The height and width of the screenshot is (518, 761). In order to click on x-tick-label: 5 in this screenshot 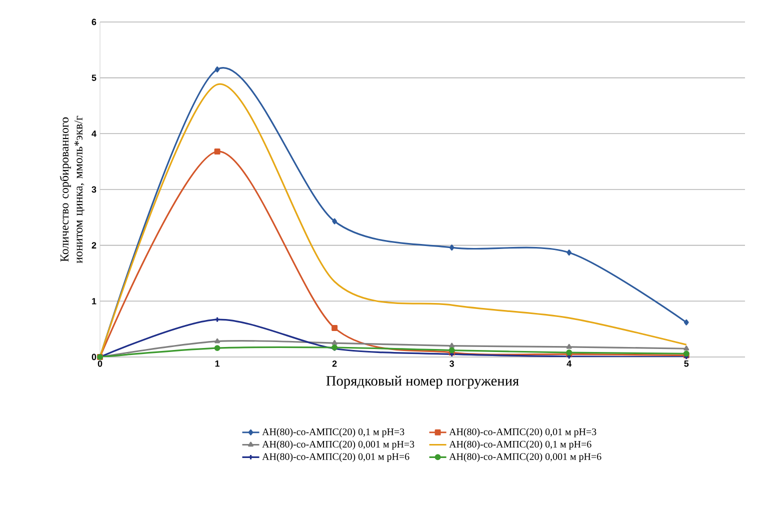, I will do `click(686, 363)`.